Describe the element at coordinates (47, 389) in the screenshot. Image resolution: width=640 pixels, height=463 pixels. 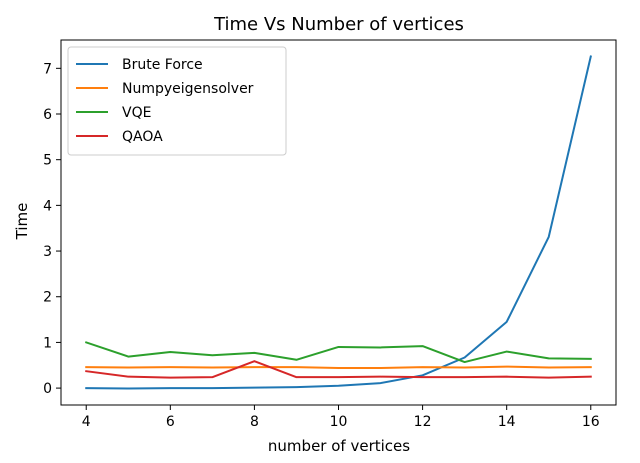
I see `y-tick-label: 0` at that location.